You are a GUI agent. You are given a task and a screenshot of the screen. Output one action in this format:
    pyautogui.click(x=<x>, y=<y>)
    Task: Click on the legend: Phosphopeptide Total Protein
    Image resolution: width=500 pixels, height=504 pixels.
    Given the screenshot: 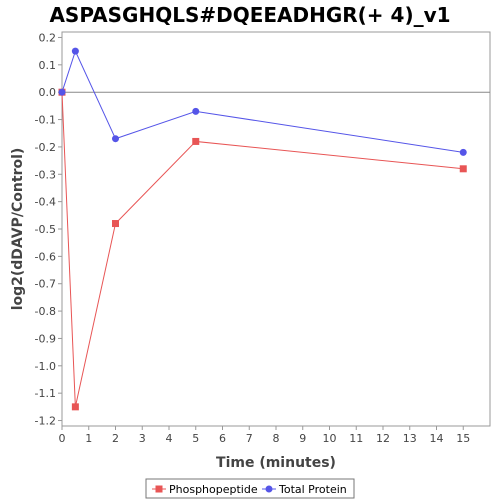 What is the action you would take?
    pyautogui.click(x=250, y=488)
    